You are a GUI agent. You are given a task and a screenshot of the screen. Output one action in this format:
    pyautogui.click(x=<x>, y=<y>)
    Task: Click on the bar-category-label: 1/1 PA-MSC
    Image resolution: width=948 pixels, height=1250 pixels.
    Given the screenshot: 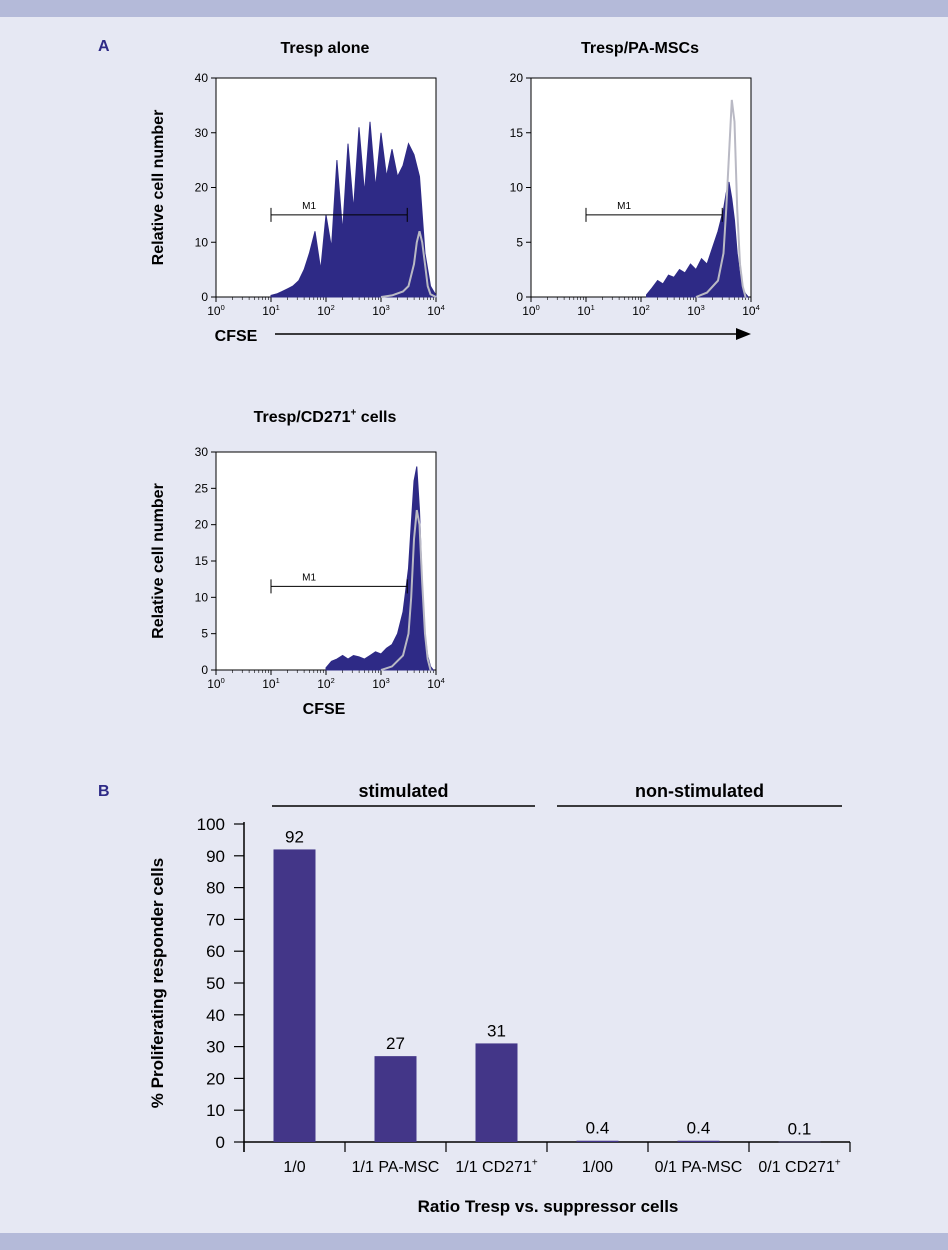 What is the action you would take?
    pyautogui.click(x=396, y=1167)
    